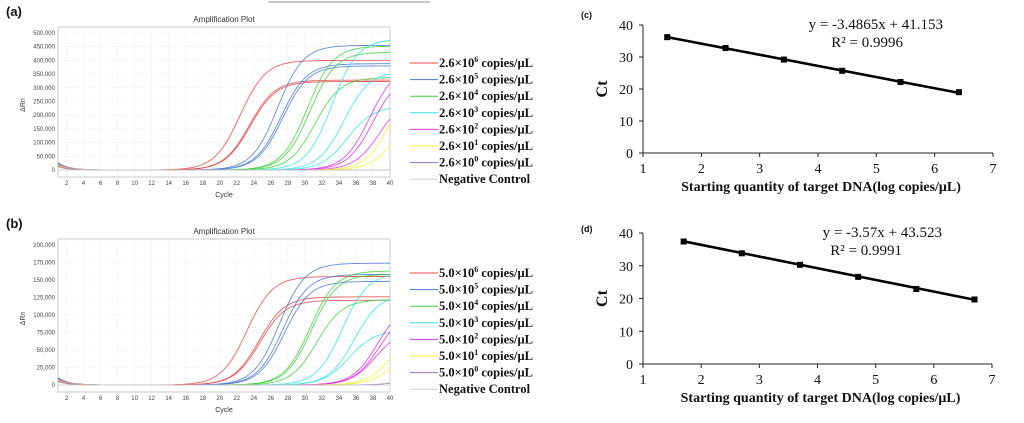 The width and height of the screenshot is (1024, 423). Describe the element at coordinates (486, 112) in the screenshot. I see `legend-entry: 2.6×103 copies/μL` at that location.